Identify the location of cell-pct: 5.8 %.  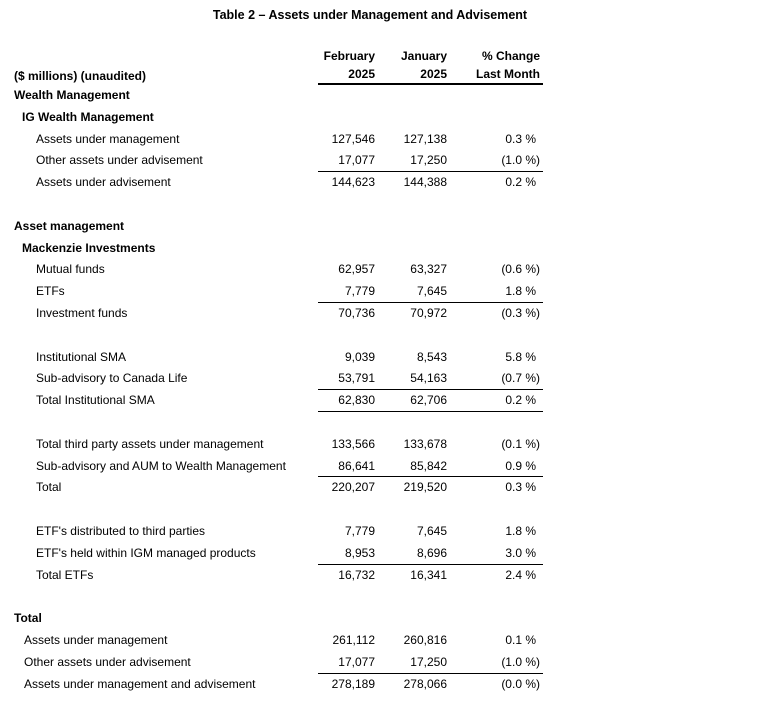
(520, 356).